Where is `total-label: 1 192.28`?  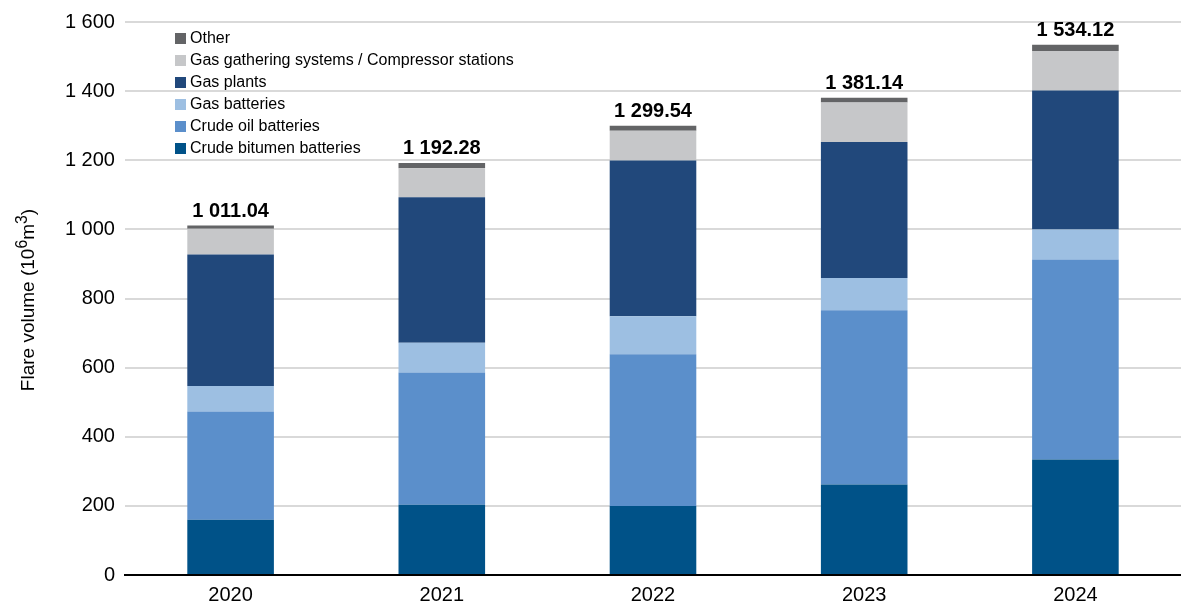 total-label: 1 192.28 is located at coordinates (441, 147).